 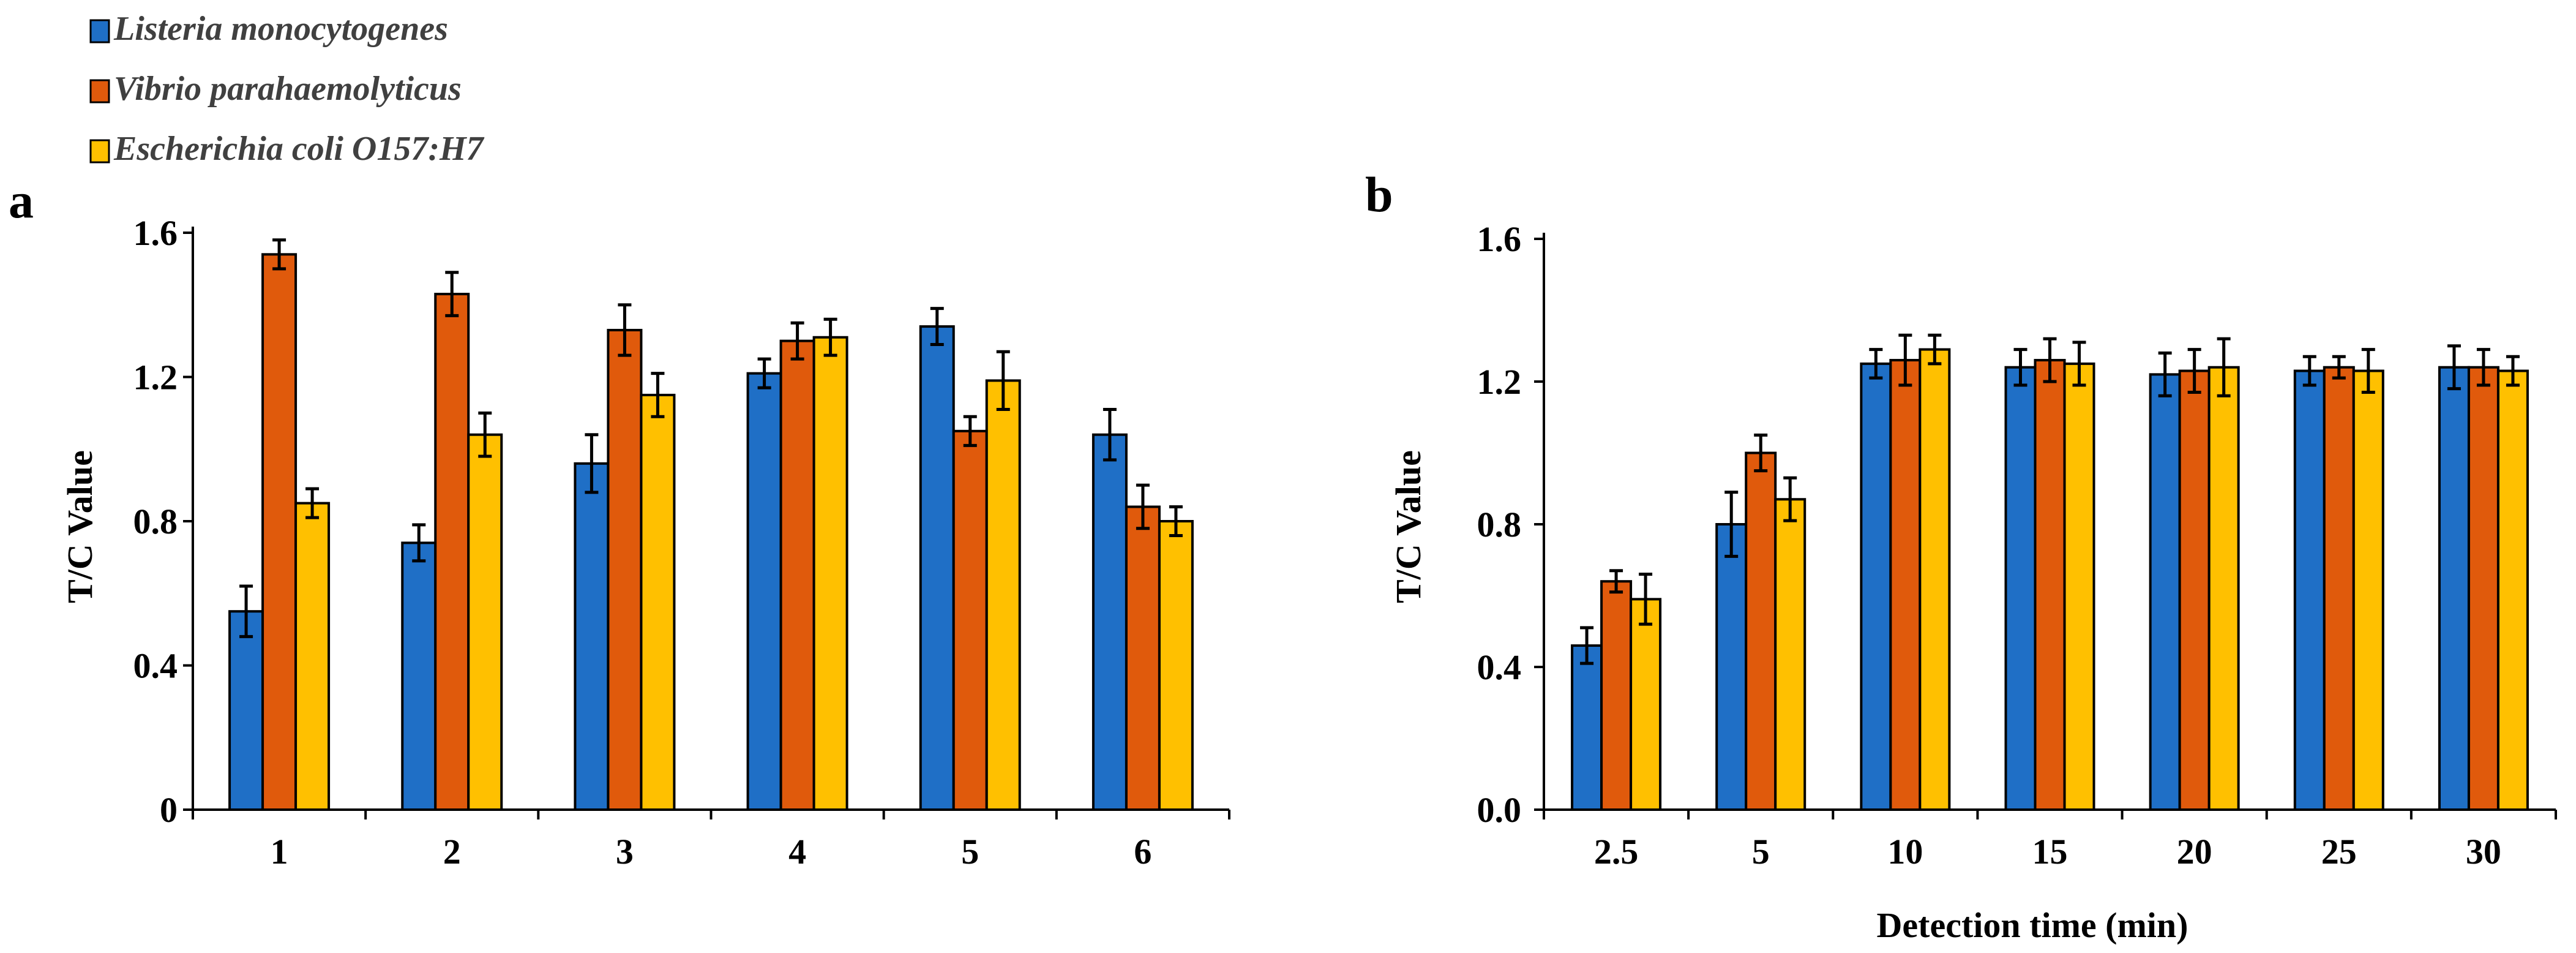 What do you see at coordinates (1379, 194) in the screenshot?
I see `panel-b-label: b` at bounding box center [1379, 194].